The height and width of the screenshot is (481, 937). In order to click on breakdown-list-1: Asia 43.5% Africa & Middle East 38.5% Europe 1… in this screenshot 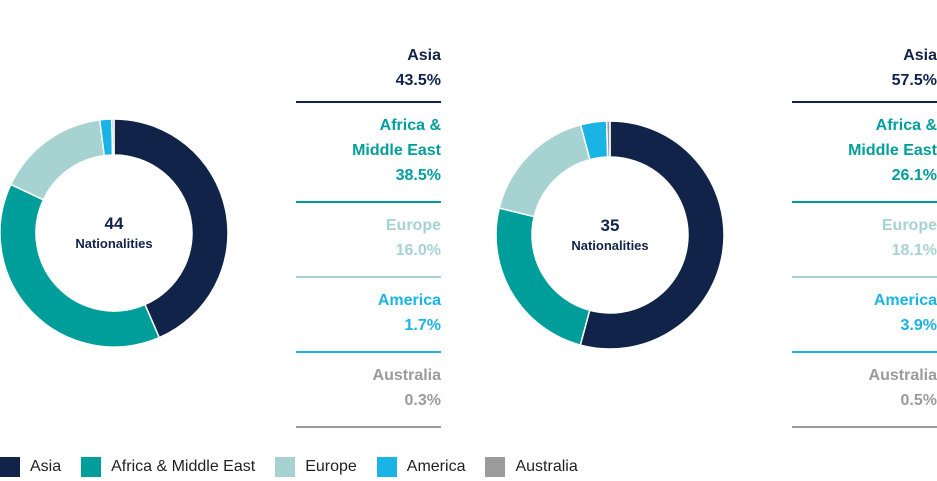, I will do `click(368, 235)`.